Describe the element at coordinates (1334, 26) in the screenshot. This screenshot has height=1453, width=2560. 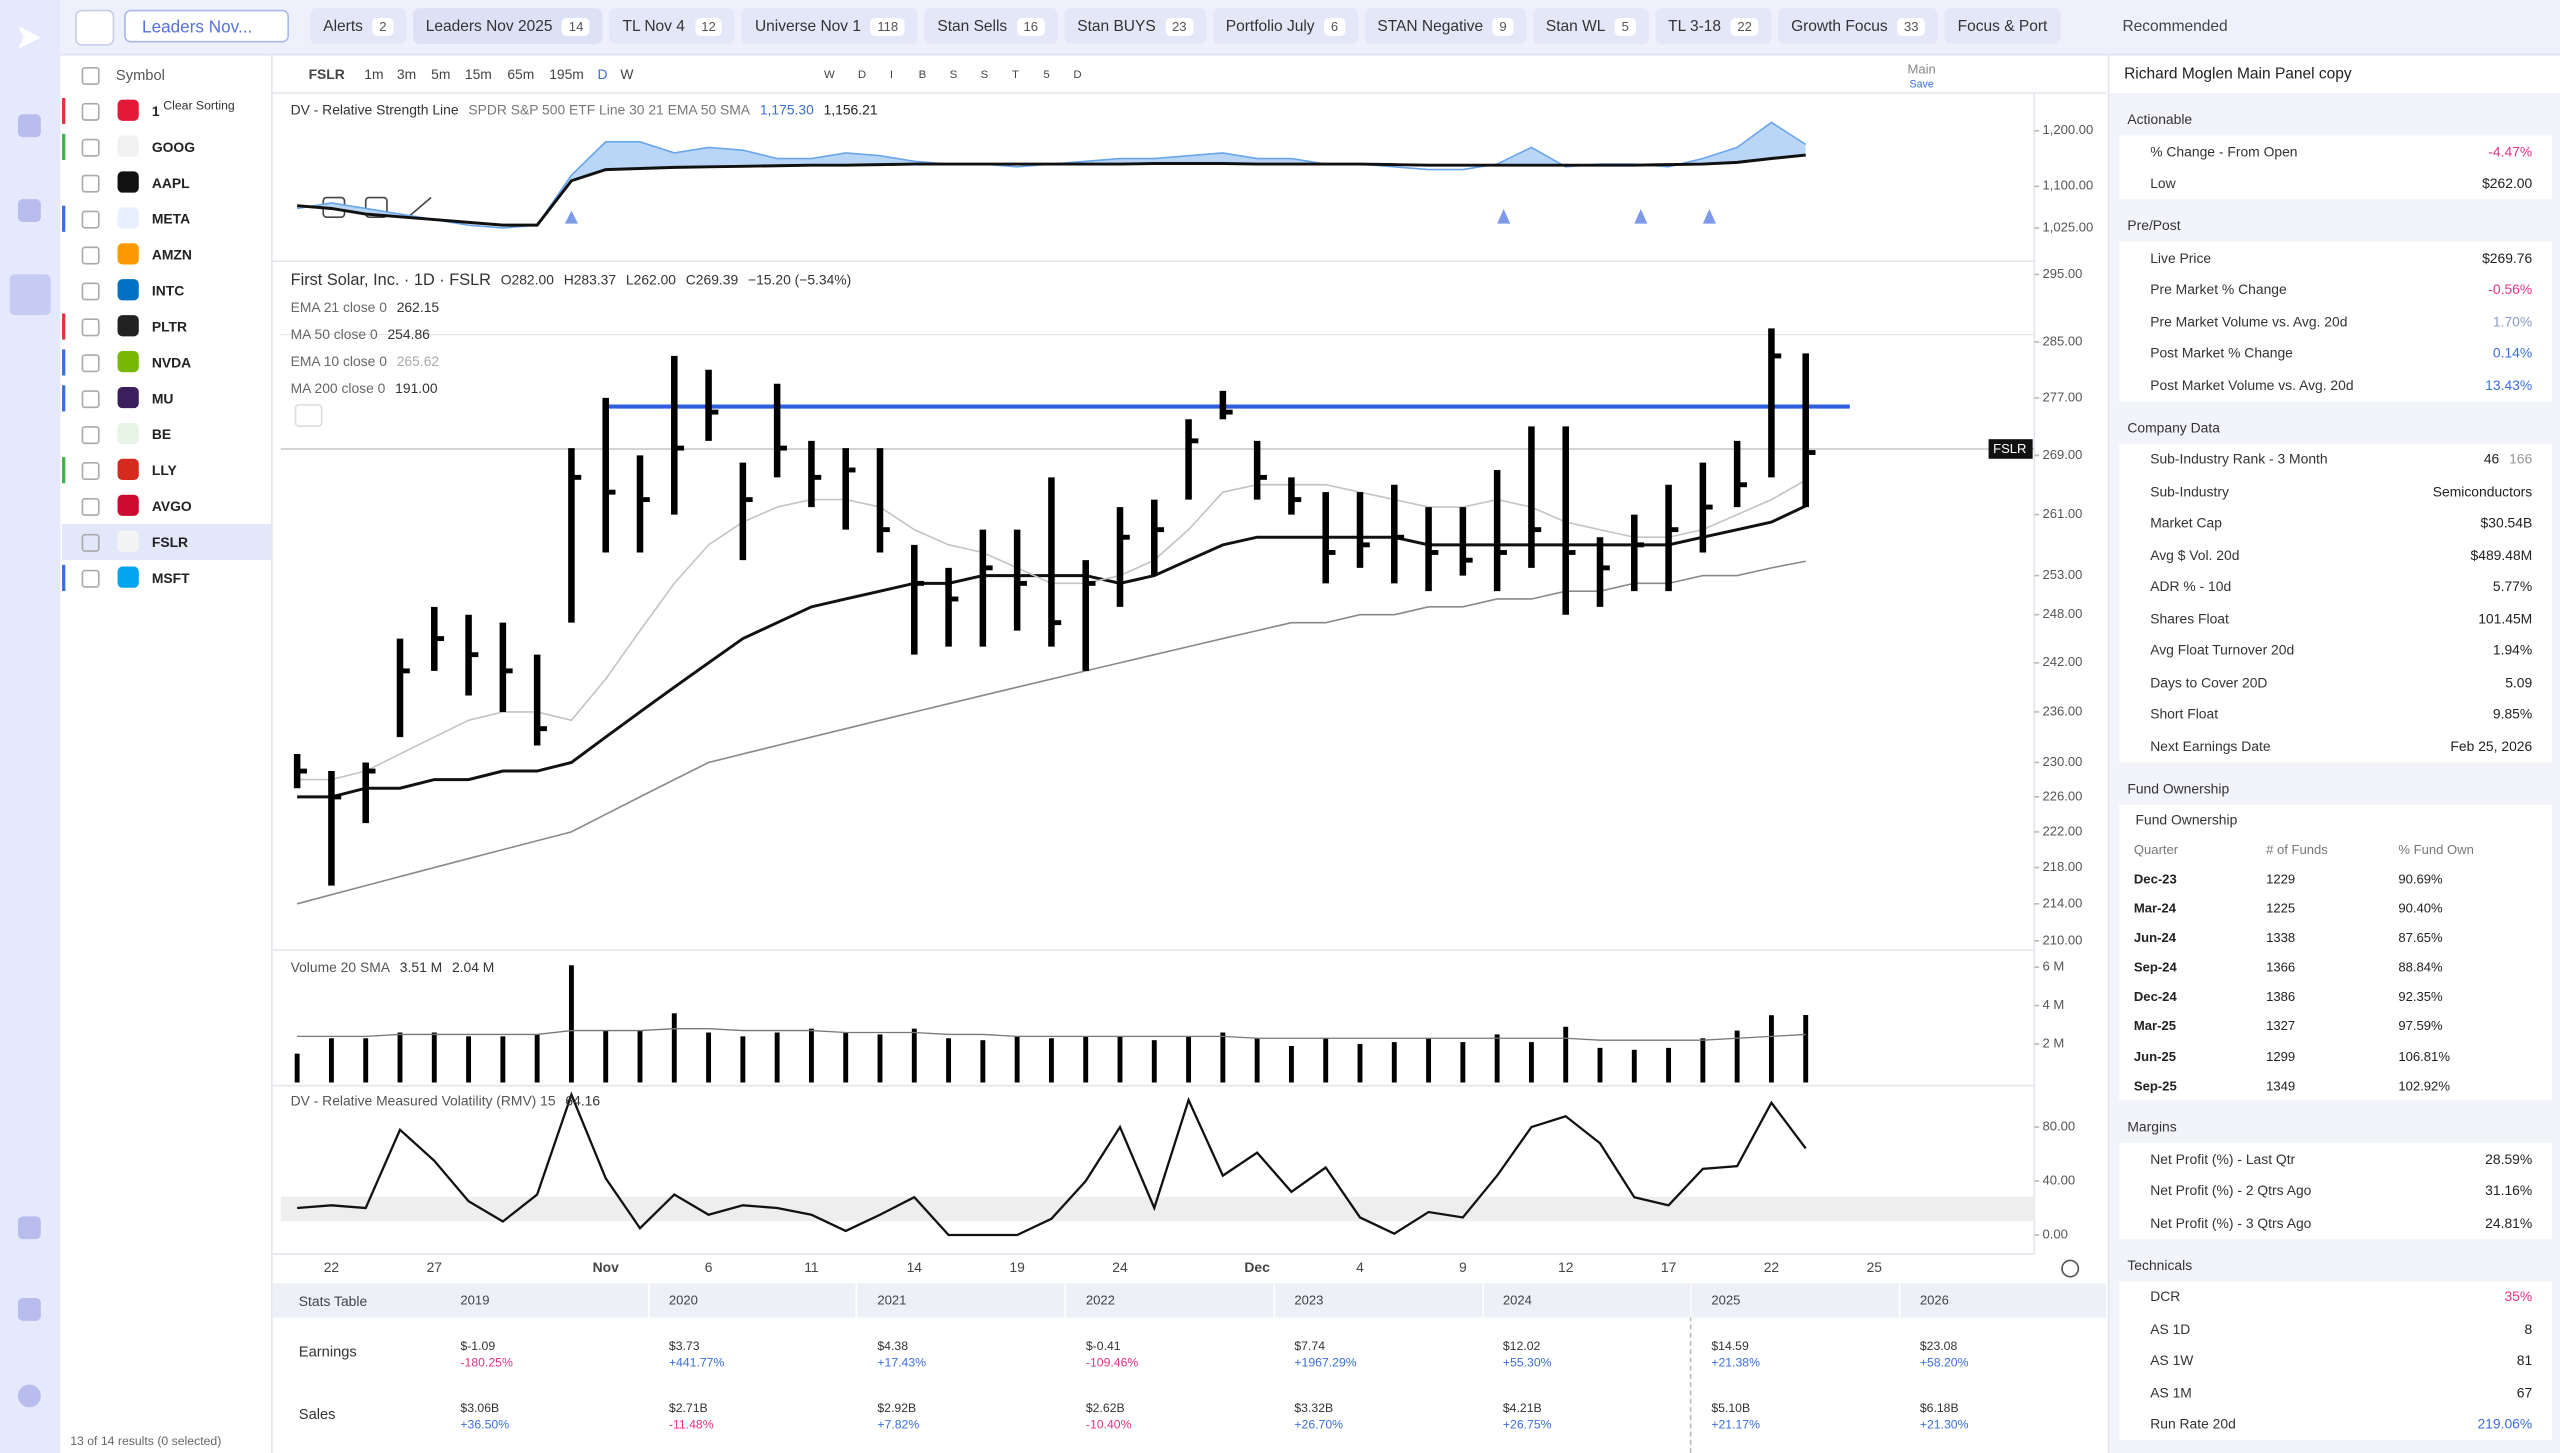
I see `tab-count: 6` at that location.